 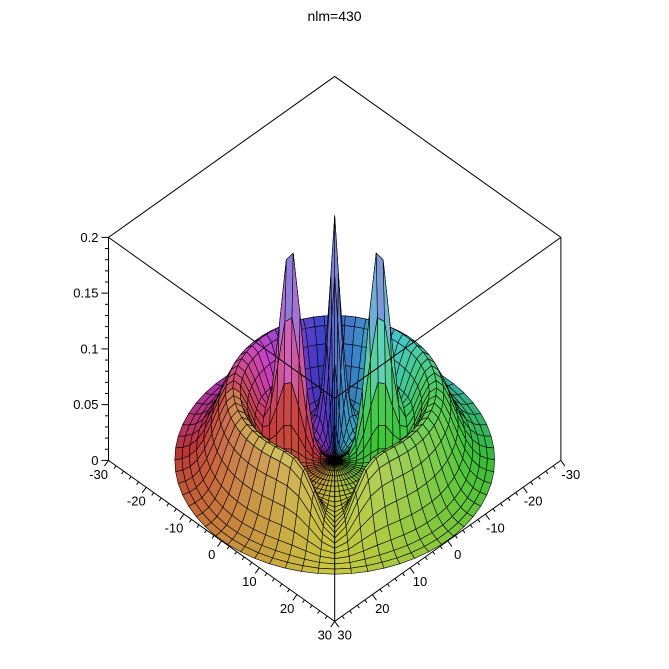 What do you see at coordinates (89, 237) in the screenshot?
I see `z-tick-label: 0.2` at bounding box center [89, 237].